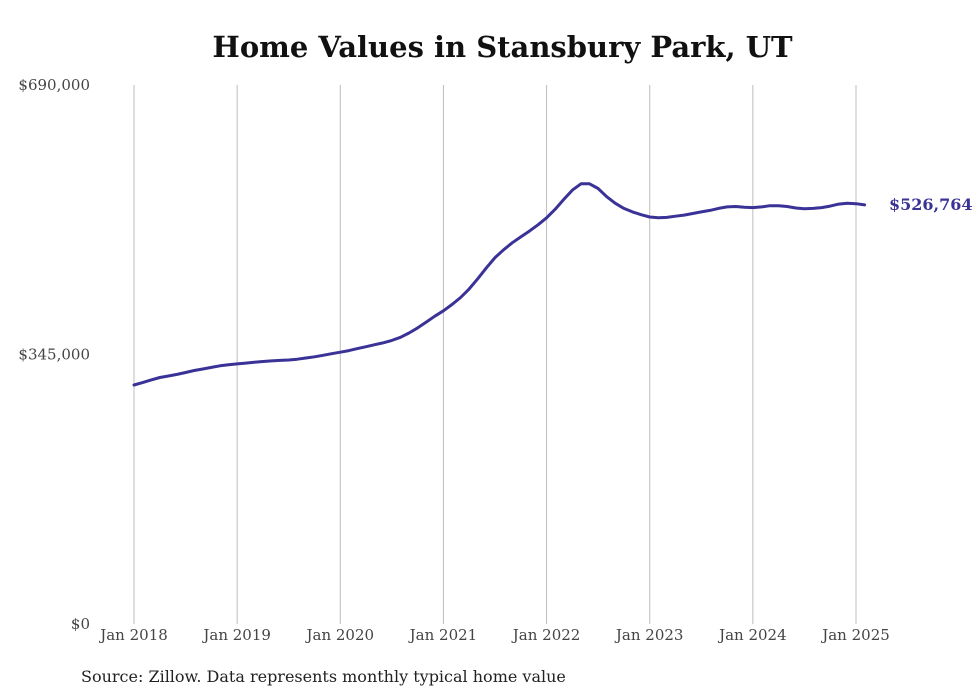 The image size is (980, 699). Describe the element at coordinates (855, 635) in the screenshot. I see `x-tick-label: Jan 2025` at that location.